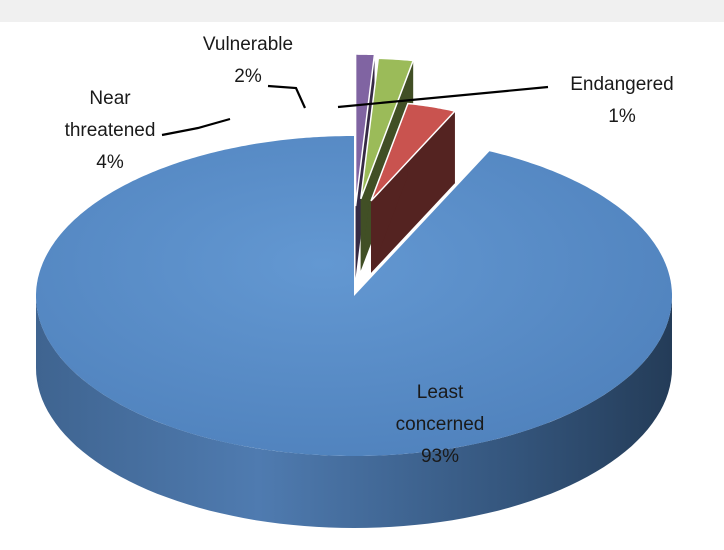  Describe the element at coordinates (362, 11) in the screenshot. I see `header-band` at that location.